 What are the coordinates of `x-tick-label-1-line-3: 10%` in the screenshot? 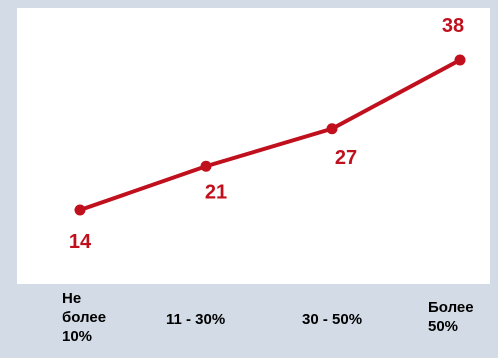 It's located at (77, 336).